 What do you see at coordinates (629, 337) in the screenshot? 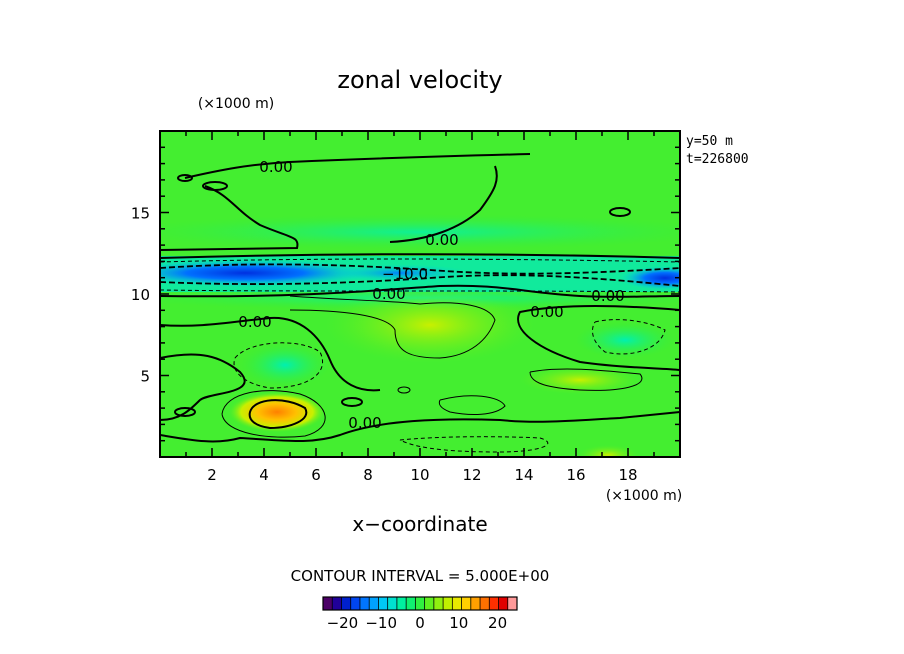
I see `neg-contour-right` at bounding box center [629, 337].